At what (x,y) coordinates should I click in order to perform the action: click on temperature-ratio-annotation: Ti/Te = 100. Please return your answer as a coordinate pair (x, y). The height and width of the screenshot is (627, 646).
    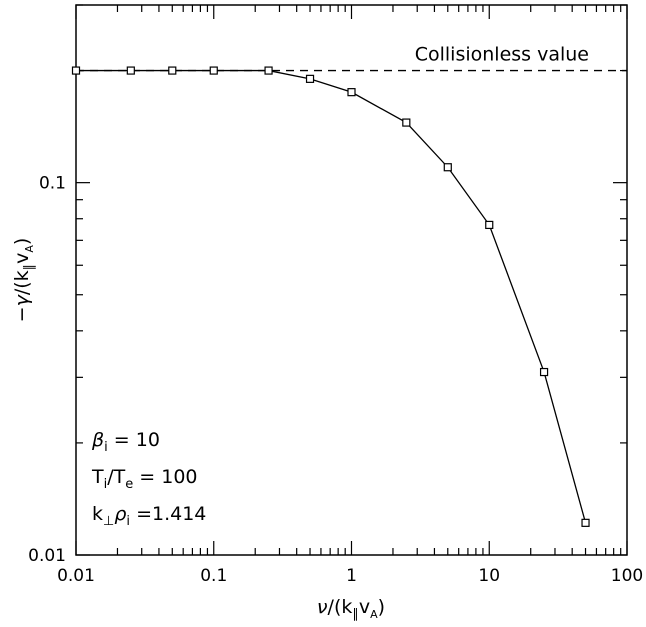
    Looking at the image, I should click on (144, 479).